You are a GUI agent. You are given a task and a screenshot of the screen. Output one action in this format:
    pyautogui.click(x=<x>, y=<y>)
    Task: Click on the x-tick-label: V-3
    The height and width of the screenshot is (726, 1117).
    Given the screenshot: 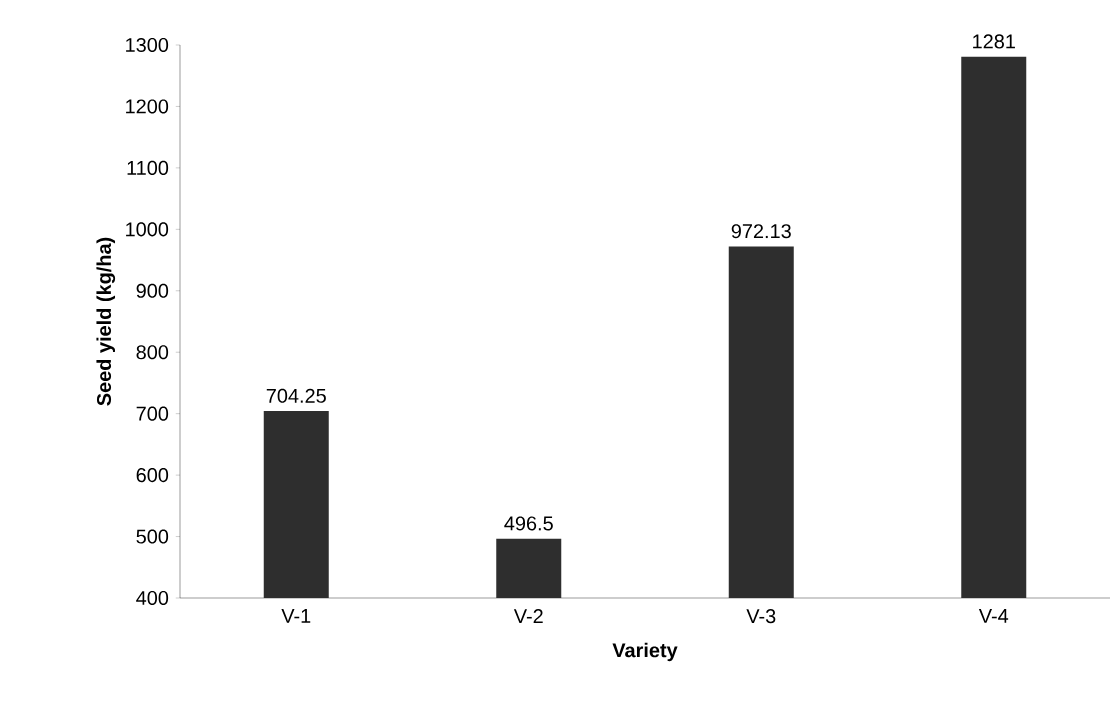 What is the action you would take?
    pyautogui.click(x=761, y=616)
    